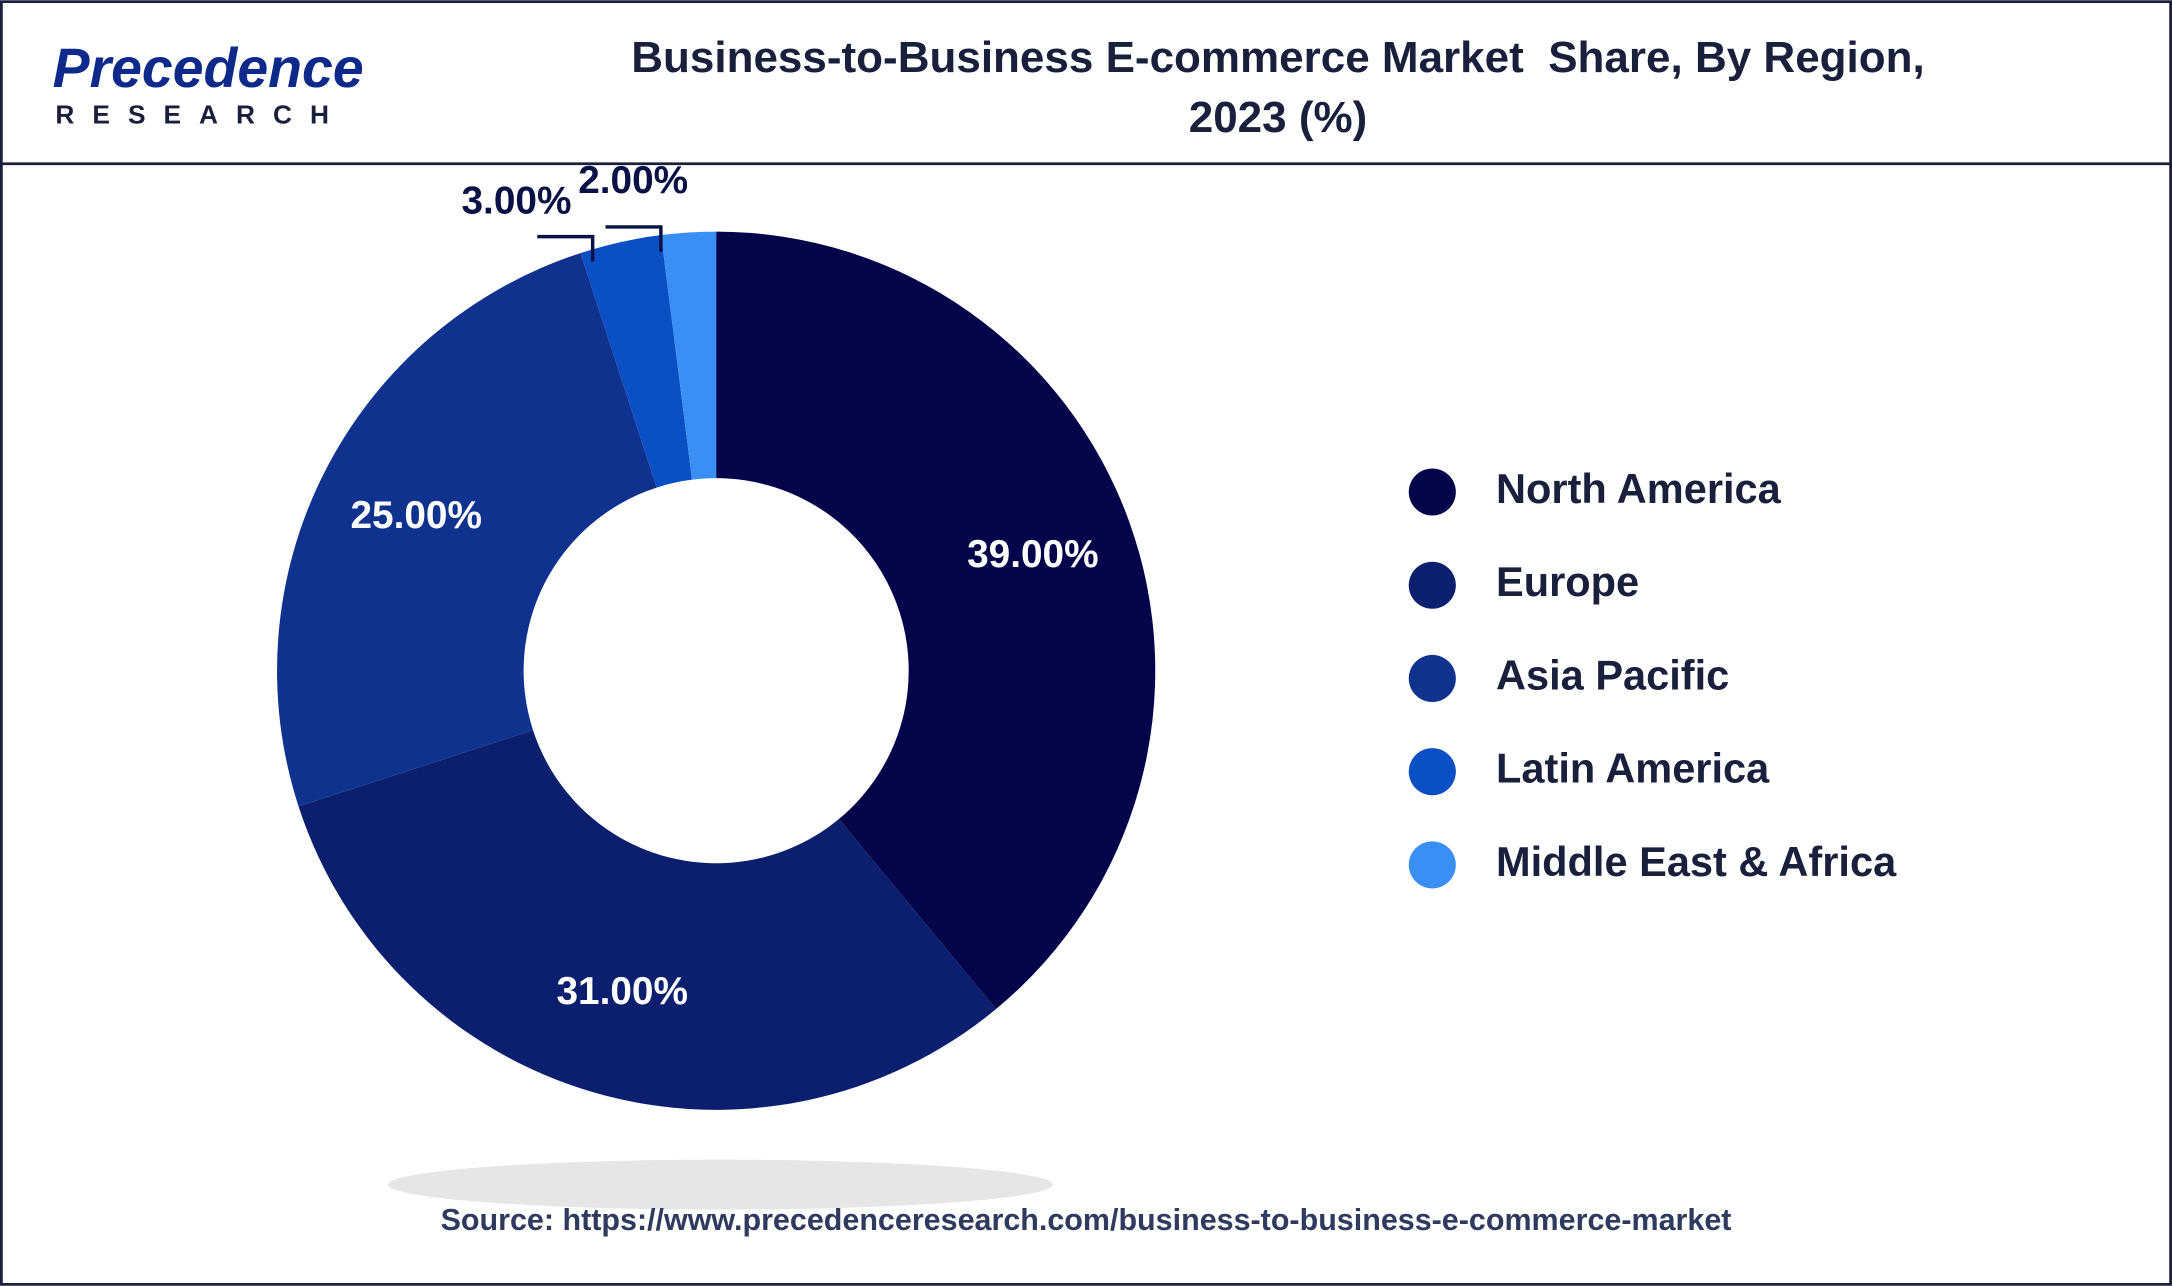 The width and height of the screenshot is (2172, 1286). Describe the element at coordinates (1633, 768) in the screenshot. I see `legend-label: Latin America` at that location.